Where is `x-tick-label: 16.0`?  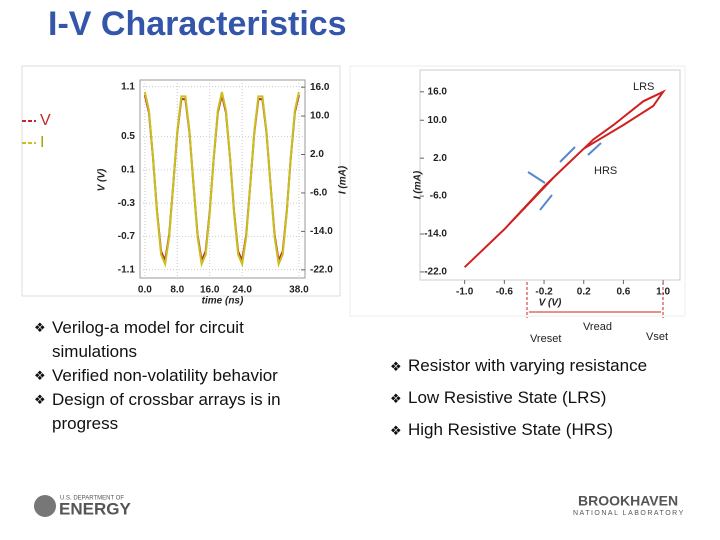
x-tick-label: 16.0 is located at coordinates (210, 290).